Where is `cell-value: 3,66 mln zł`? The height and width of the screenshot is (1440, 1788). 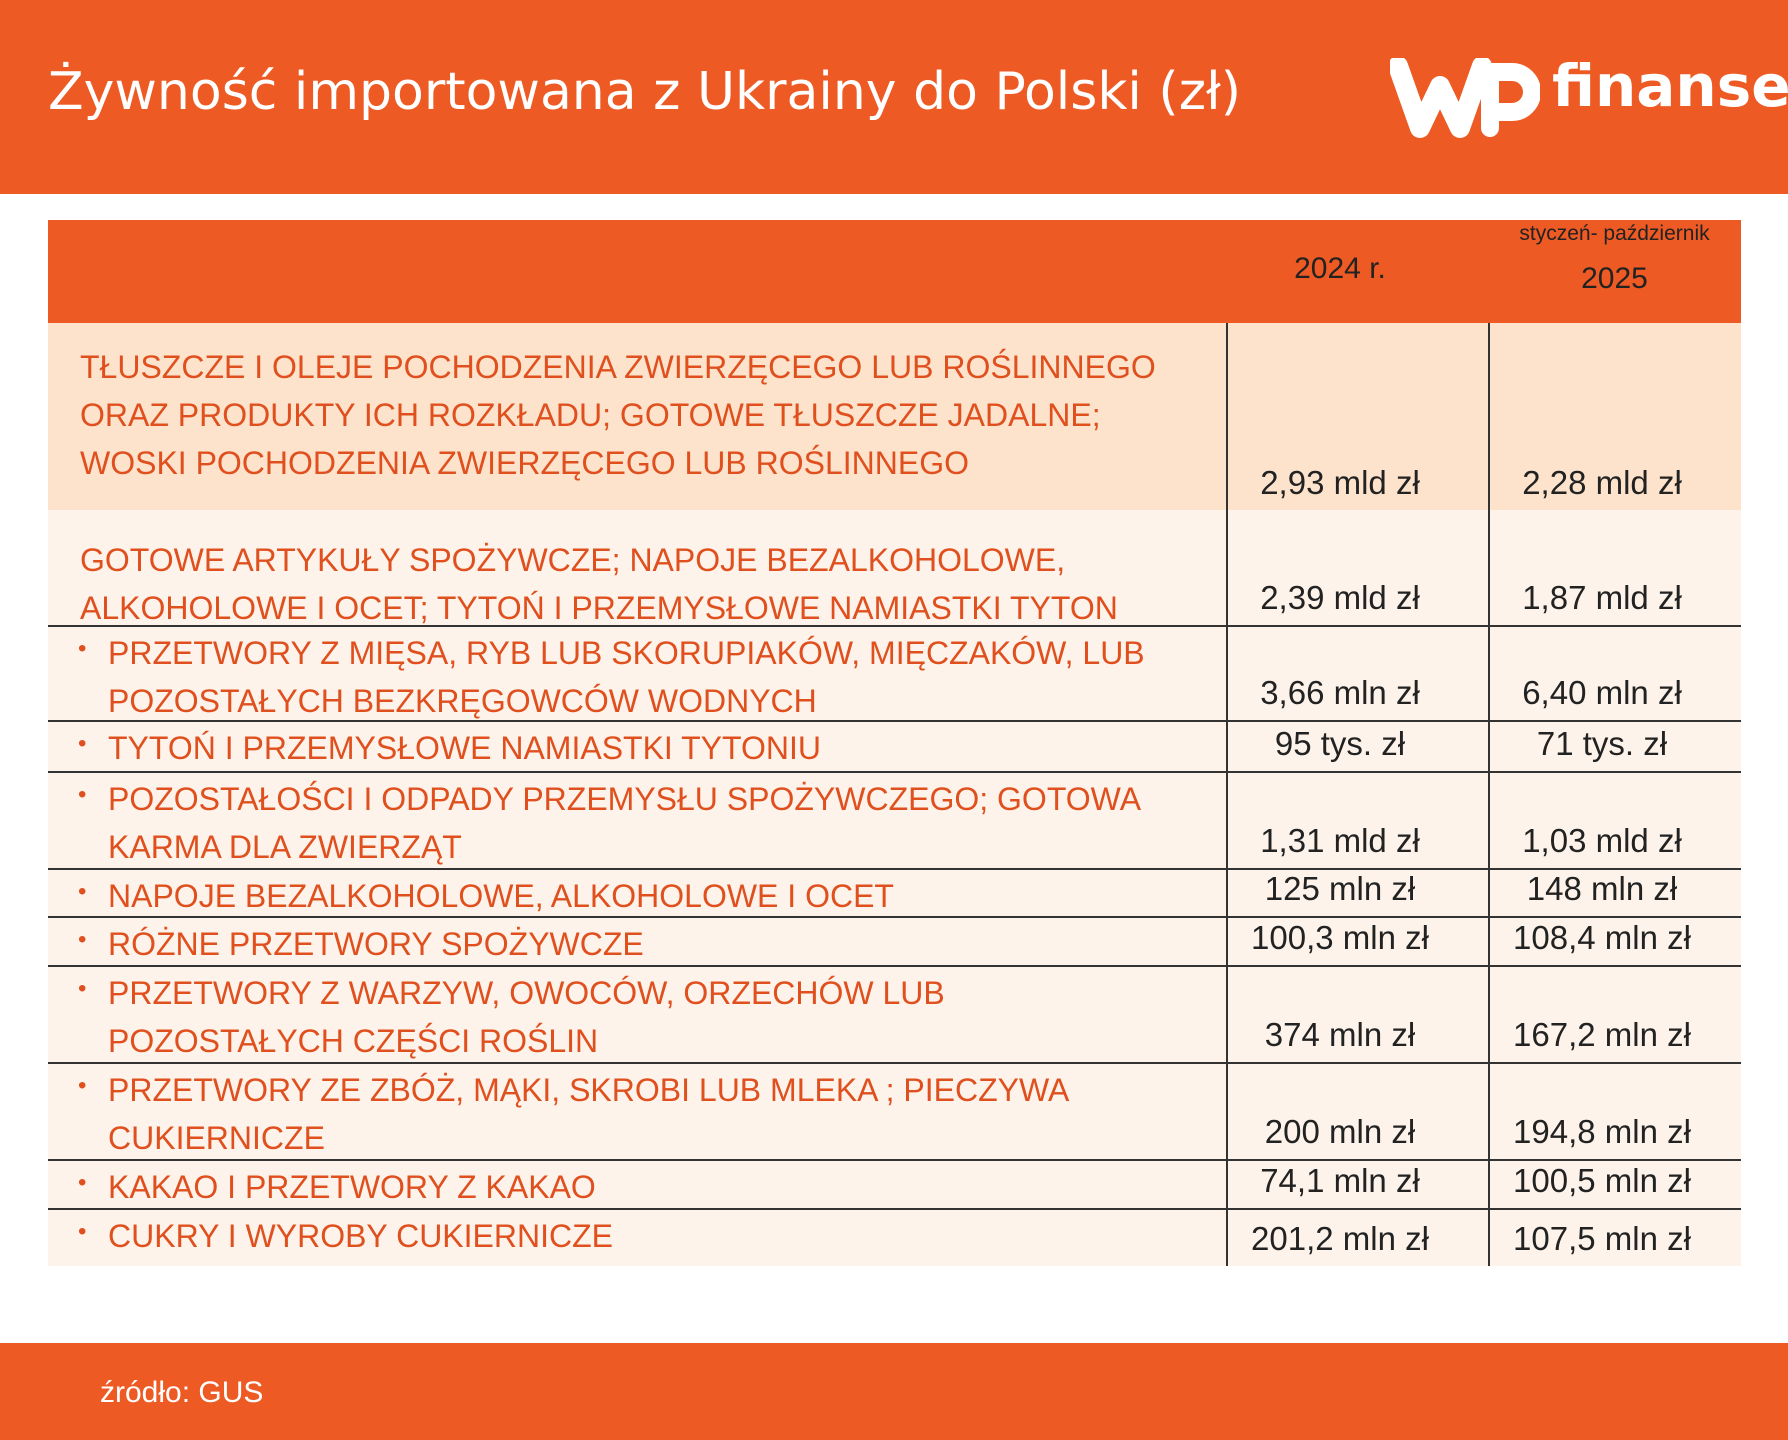 cell-value: 3,66 mln zł is located at coordinates (1340, 692).